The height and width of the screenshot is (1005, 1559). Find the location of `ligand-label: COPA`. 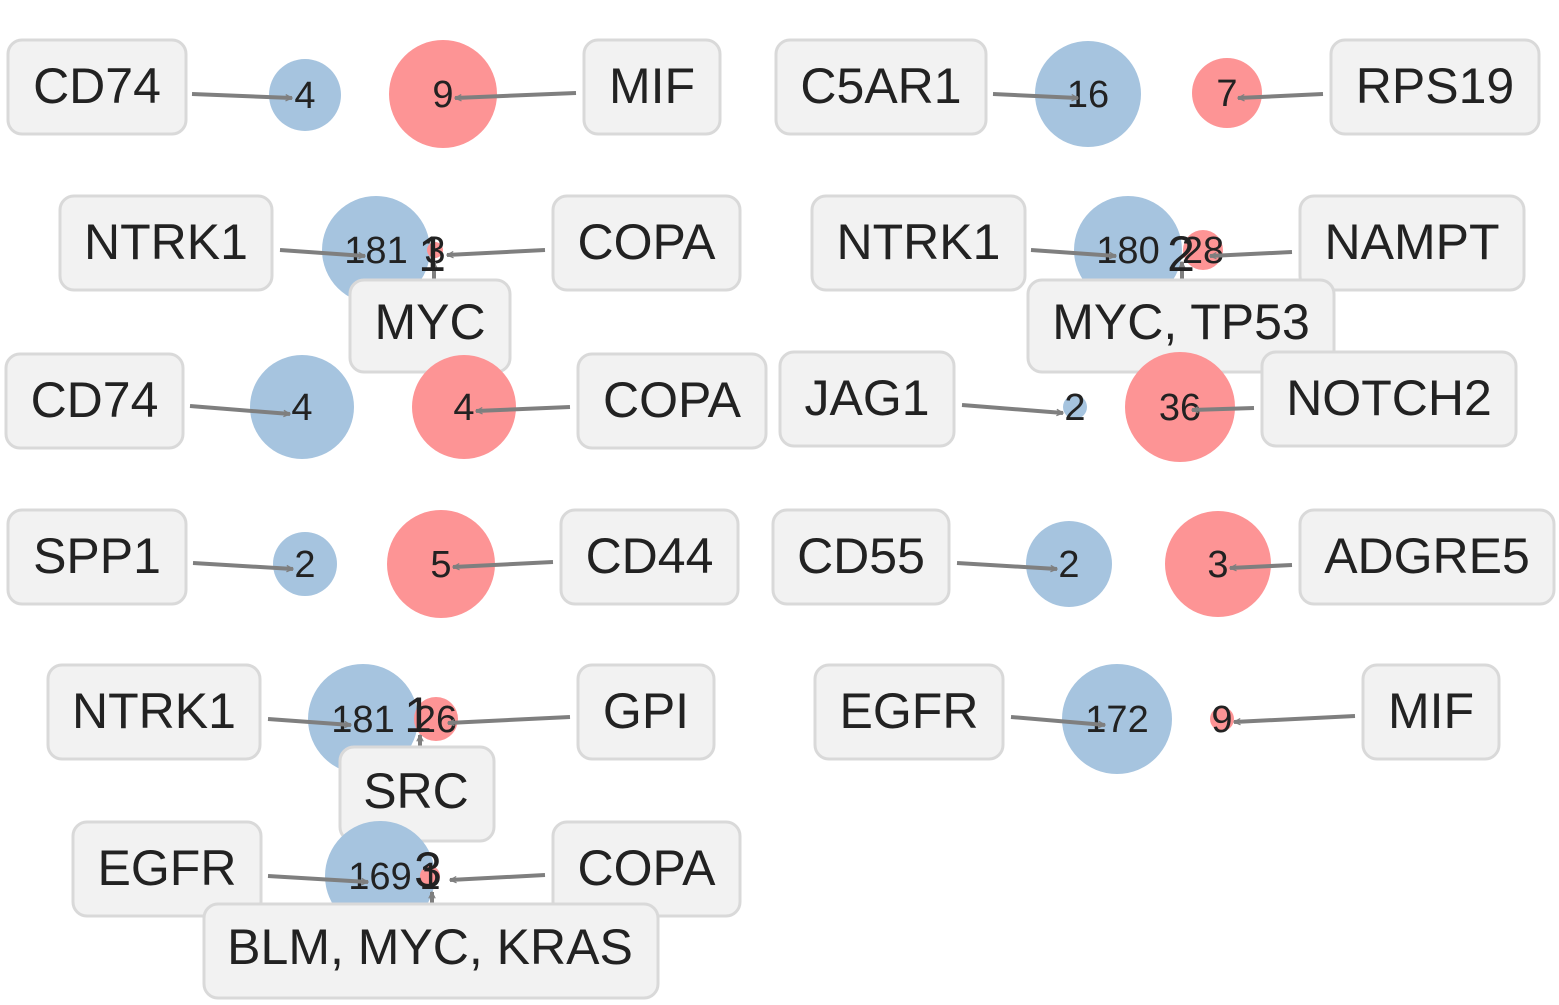

ligand-label: COPA is located at coordinates (646, 243).